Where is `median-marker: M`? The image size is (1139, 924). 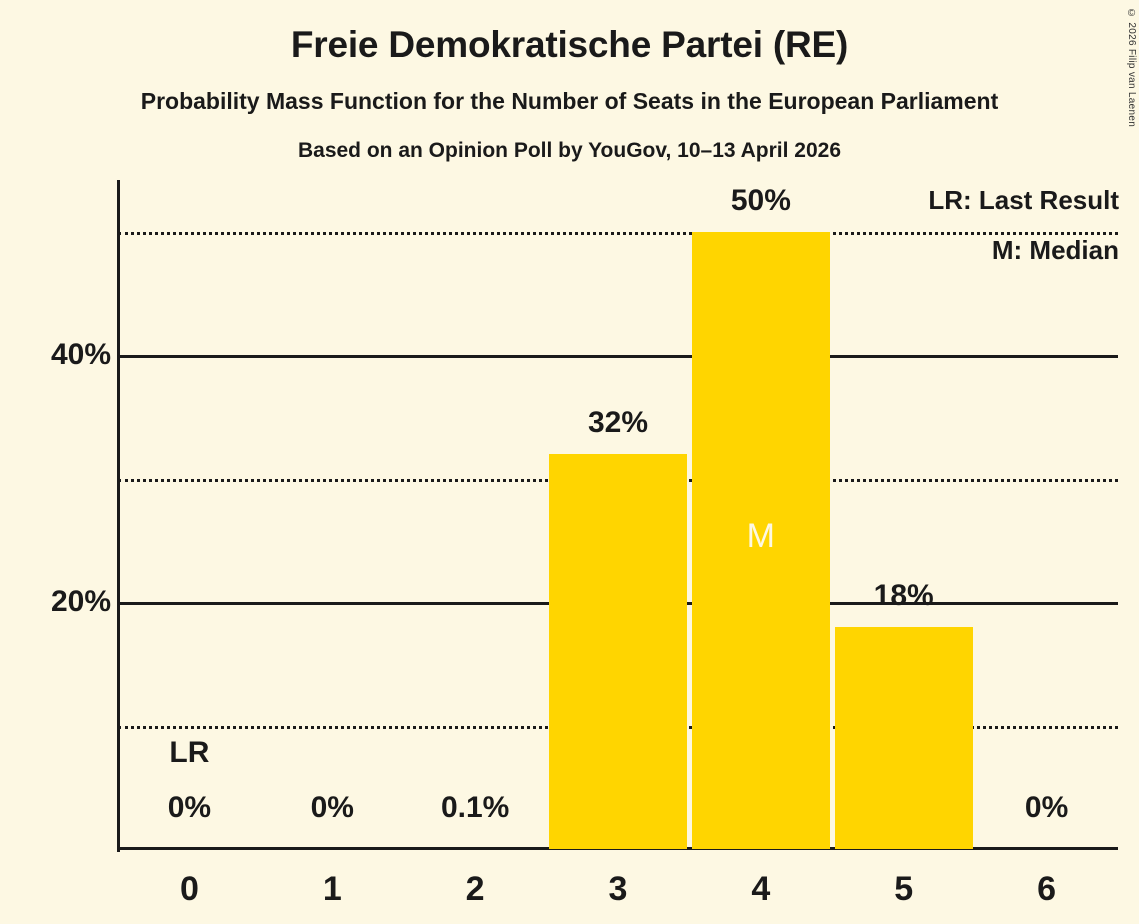 median-marker: M is located at coordinates (760, 535).